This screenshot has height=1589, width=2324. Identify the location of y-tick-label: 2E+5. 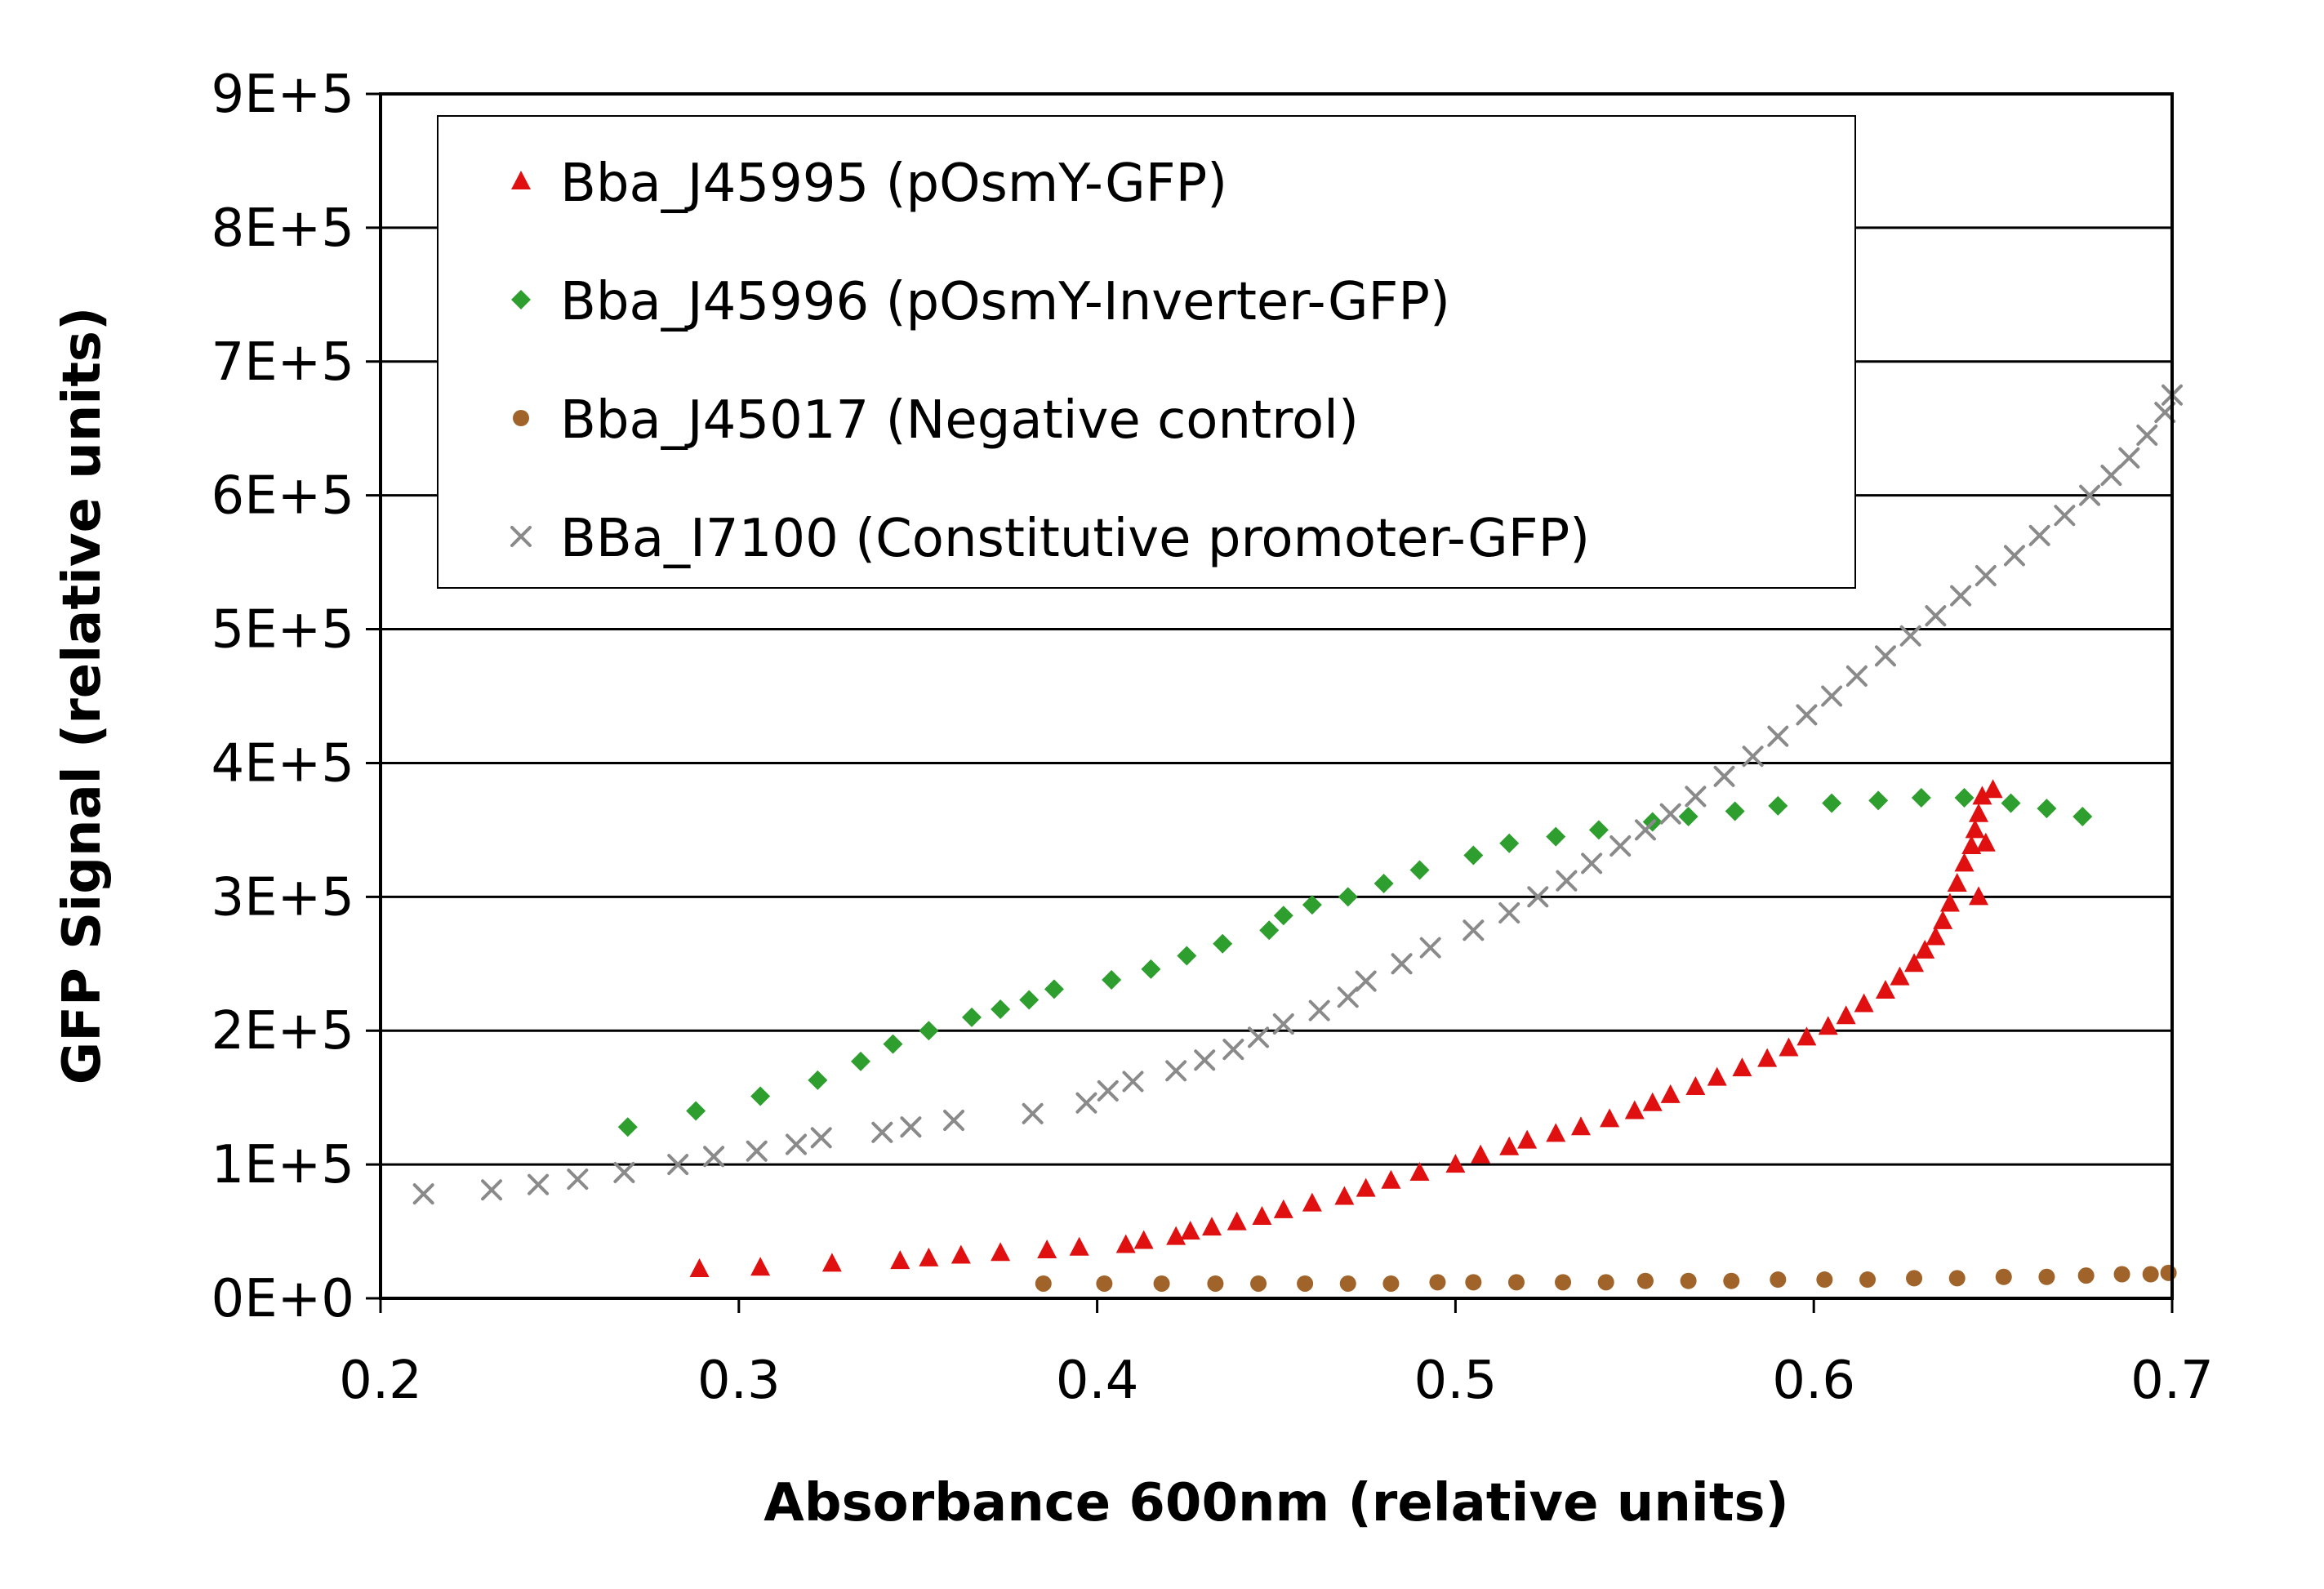
(283, 1031).